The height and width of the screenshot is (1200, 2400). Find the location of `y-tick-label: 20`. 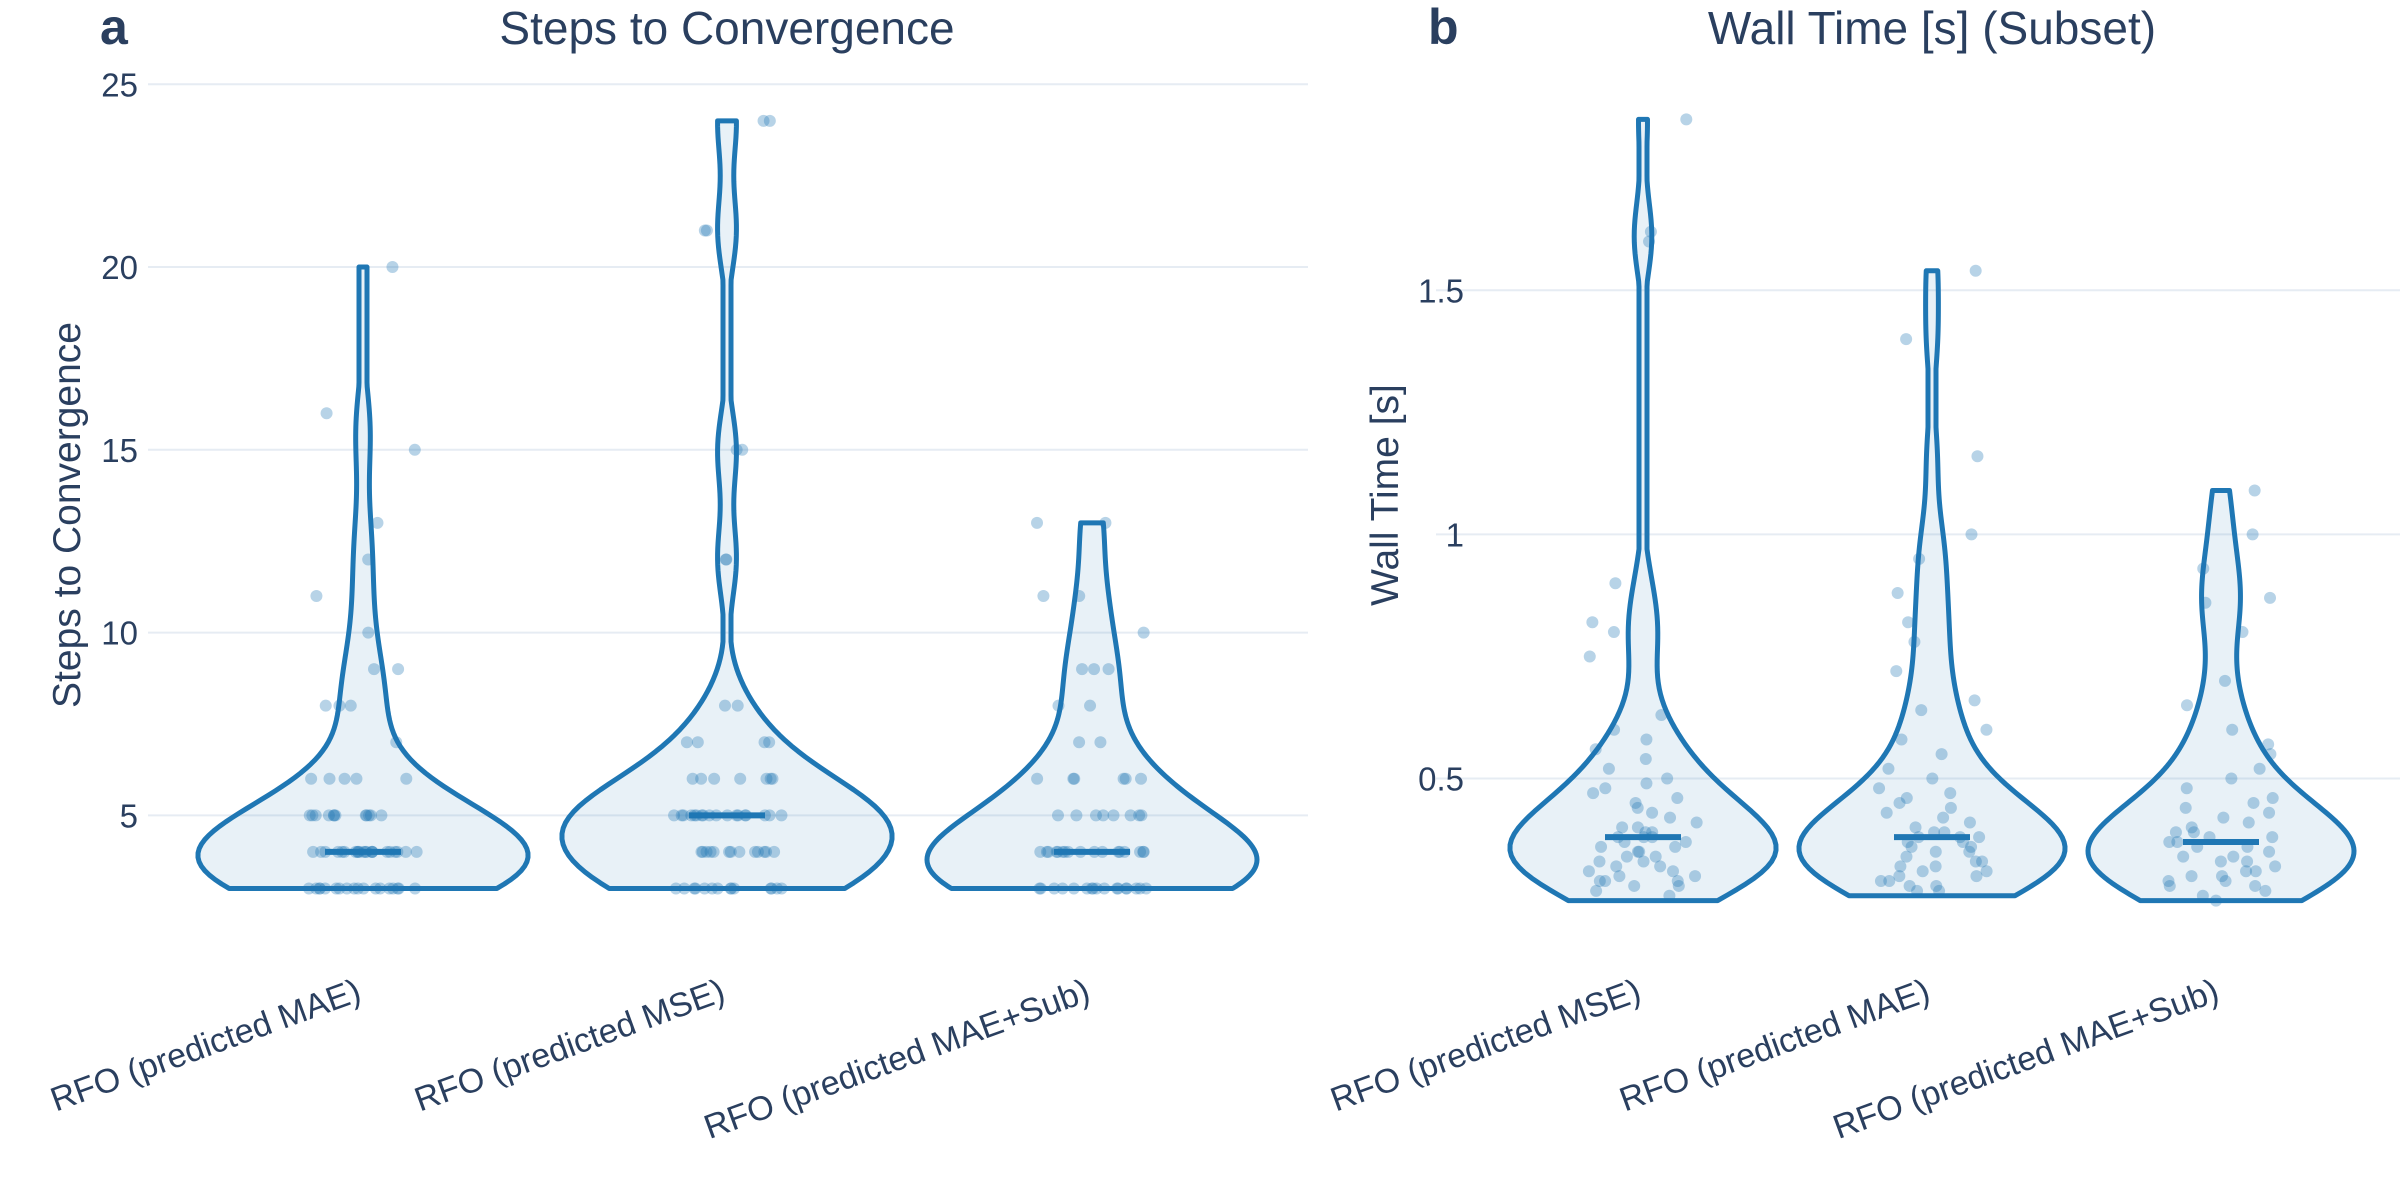

y-tick-label: 20 is located at coordinates (119, 267).